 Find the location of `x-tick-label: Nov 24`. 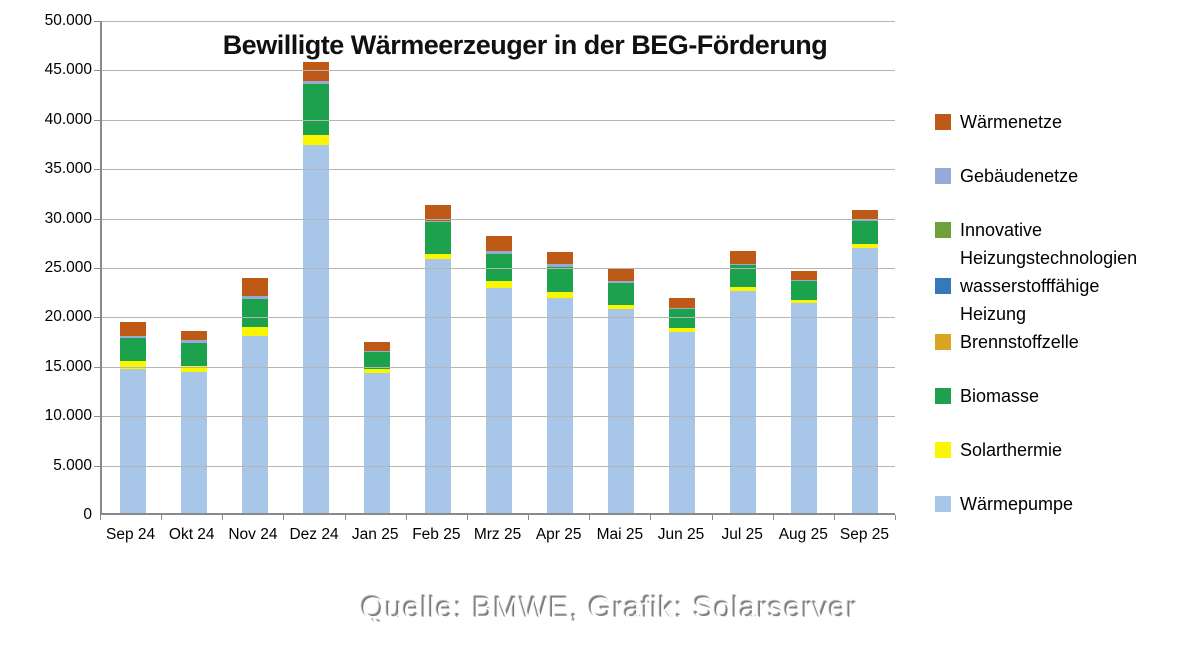

x-tick-label: Nov 24 is located at coordinates (253, 534).